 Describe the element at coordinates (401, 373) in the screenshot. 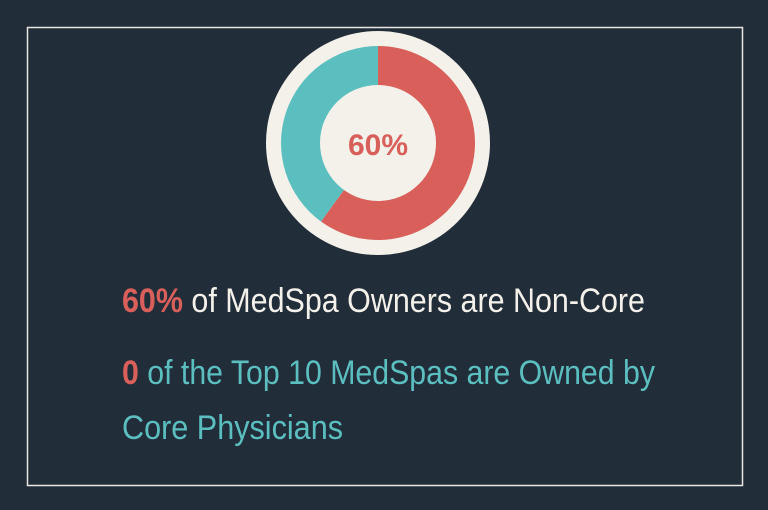

I see `statement-text: of the Top 10 MedSpas are Owned by` at that location.